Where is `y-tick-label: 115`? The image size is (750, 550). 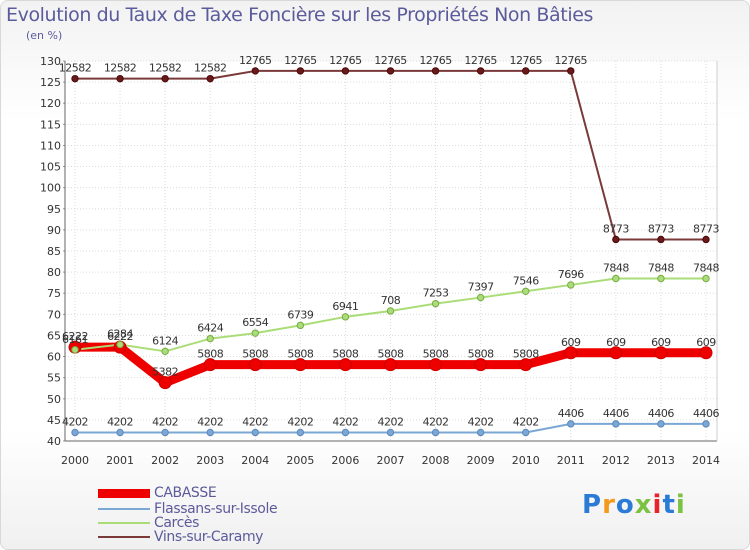 y-tick-label: 115 is located at coordinates (50, 124).